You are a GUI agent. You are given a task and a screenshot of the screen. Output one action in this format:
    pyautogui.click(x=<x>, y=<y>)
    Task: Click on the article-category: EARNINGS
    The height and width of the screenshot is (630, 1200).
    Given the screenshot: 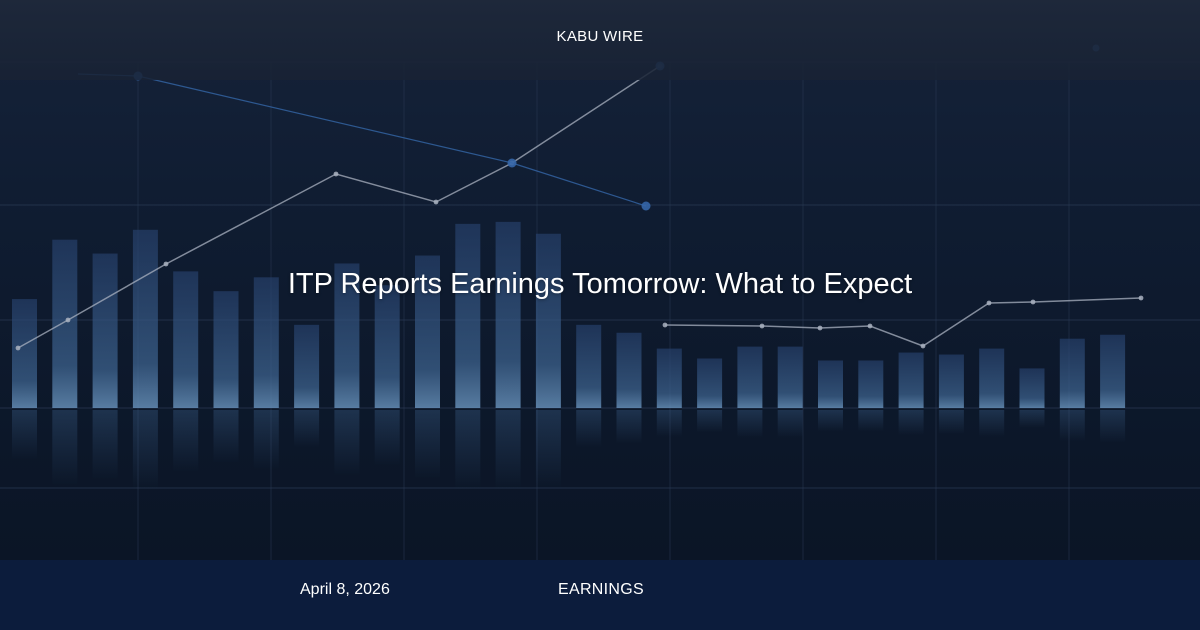 What is the action you would take?
    pyautogui.click(x=601, y=589)
    